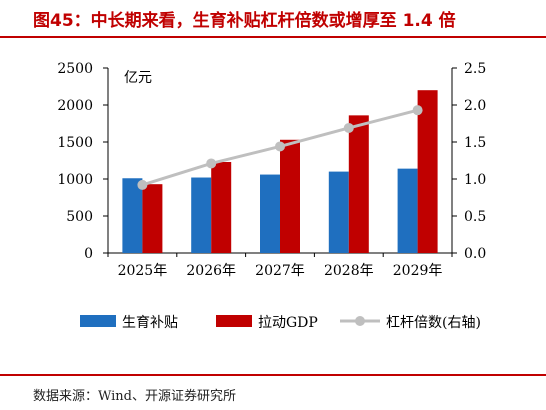  What do you see at coordinates (360, 321) in the screenshot?
I see `legend-swatch-leverage-point` at bounding box center [360, 321].